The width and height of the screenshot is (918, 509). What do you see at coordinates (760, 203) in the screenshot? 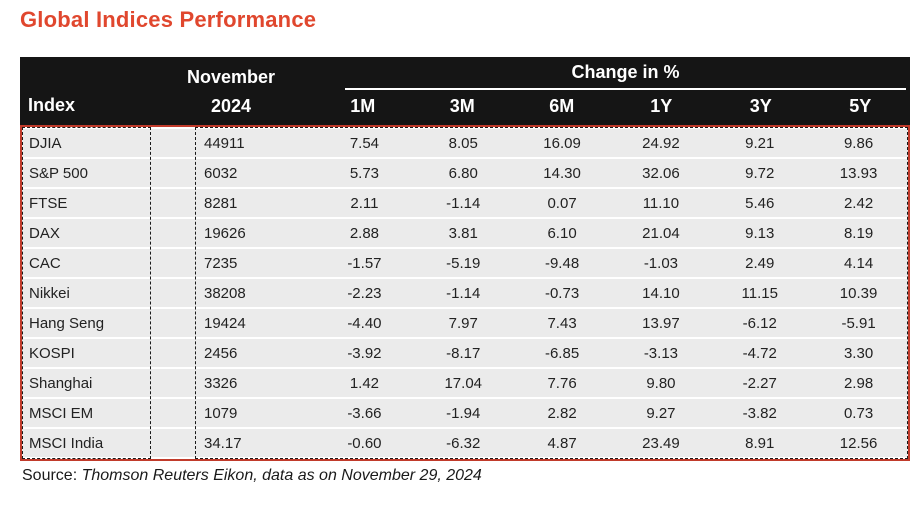
I see `change-3y-cell: 5.46` at bounding box center [760, 203].